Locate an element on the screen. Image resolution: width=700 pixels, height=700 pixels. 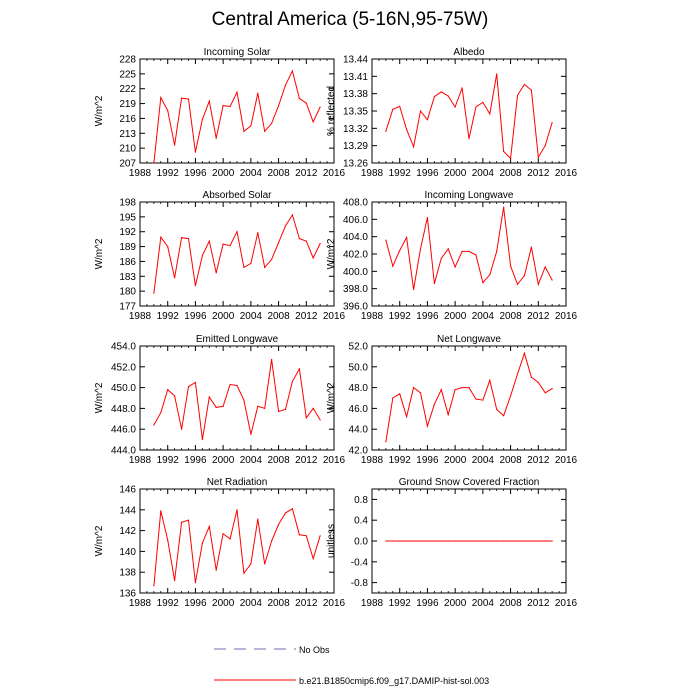
y-tick-label: 186 is located at coordinates (127, 262).